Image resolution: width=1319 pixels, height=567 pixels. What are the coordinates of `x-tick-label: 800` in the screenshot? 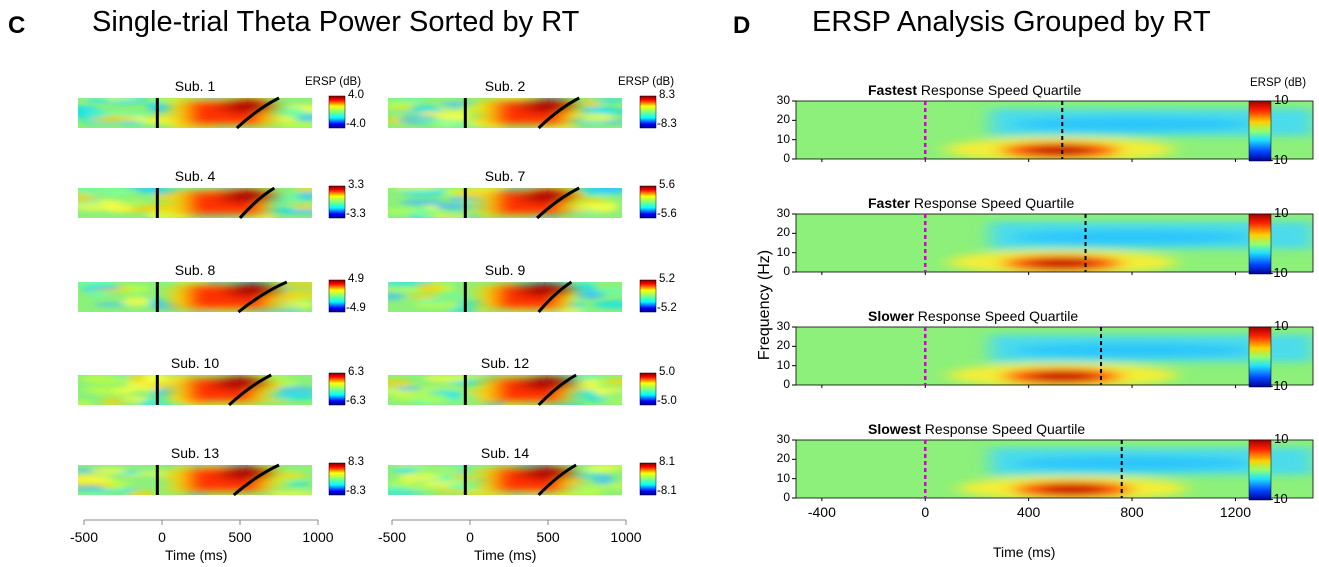 It's located at (1132, 512).